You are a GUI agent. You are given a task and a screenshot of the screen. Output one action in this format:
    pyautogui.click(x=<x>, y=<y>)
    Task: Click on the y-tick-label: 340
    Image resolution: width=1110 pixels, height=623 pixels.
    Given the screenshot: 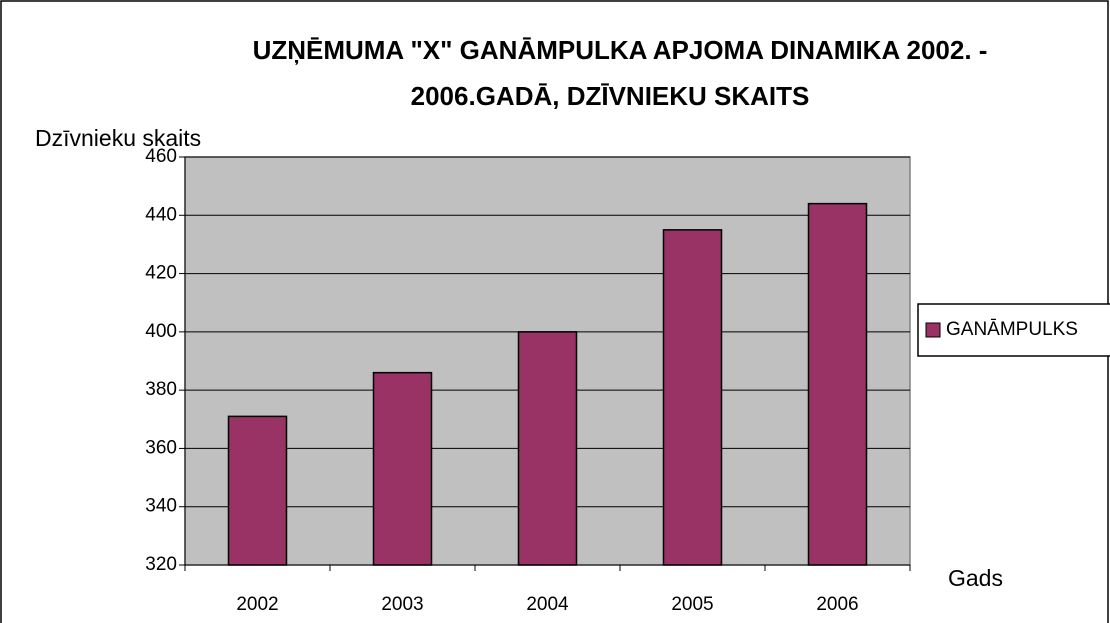 What is the action you would take?
    pyautogui.click(x=161, y=506)
    